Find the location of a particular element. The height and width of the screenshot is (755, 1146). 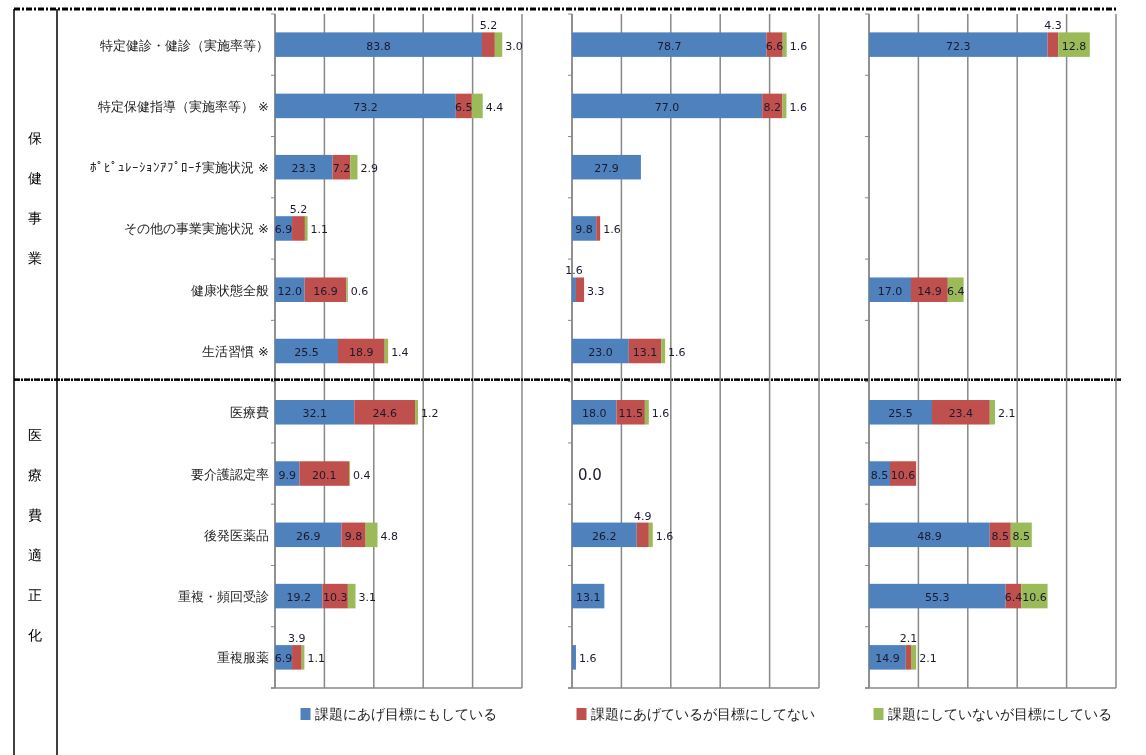

data-label: 1.4 is located at coordinates (400, 352).